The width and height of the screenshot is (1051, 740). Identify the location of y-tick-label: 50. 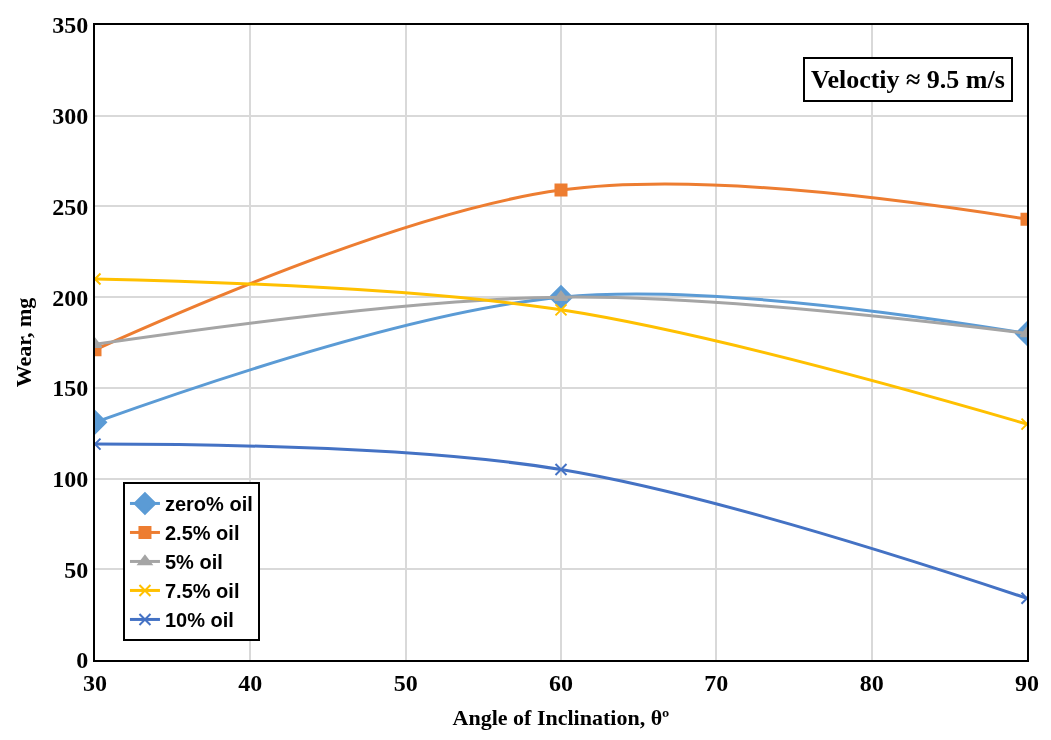
(76, 569).